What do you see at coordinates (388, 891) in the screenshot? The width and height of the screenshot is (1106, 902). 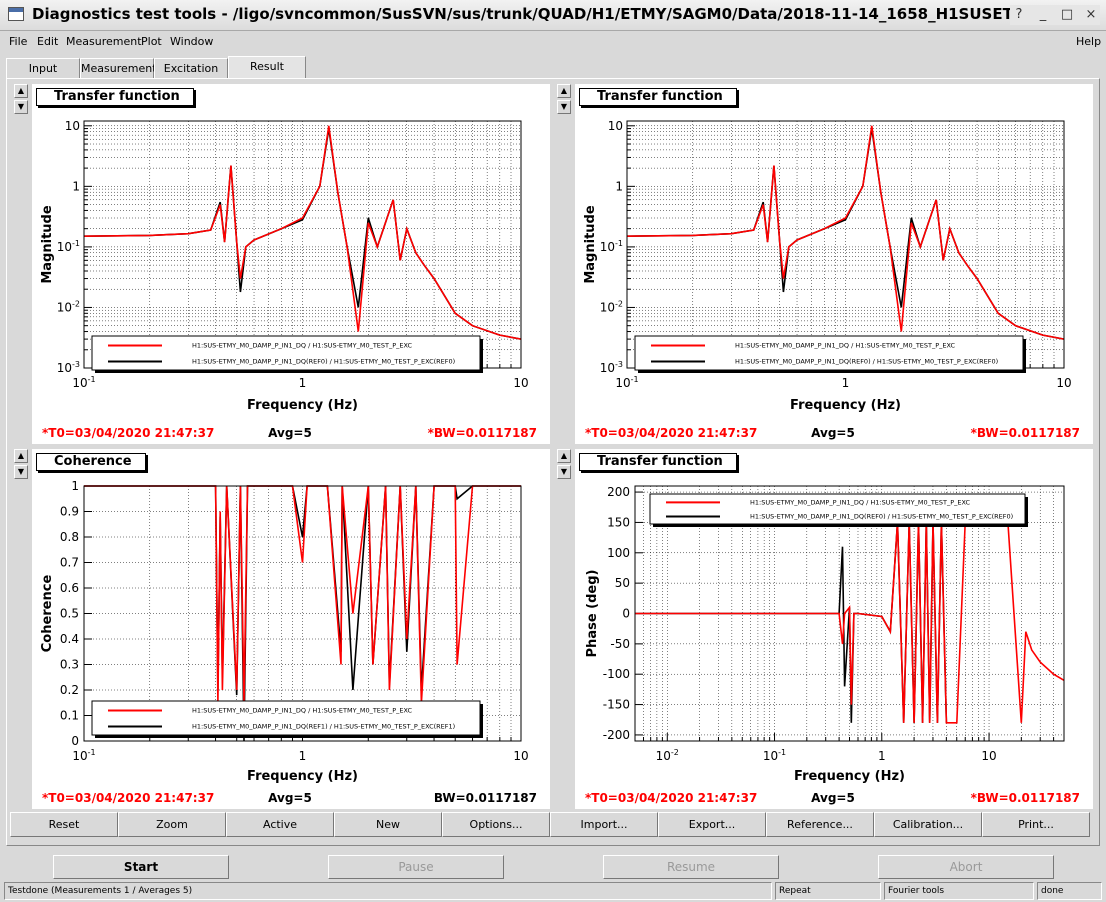 I see `status-message: Testdone (Measurements 1 / Averages 5)` at bounding box center [388, 891].